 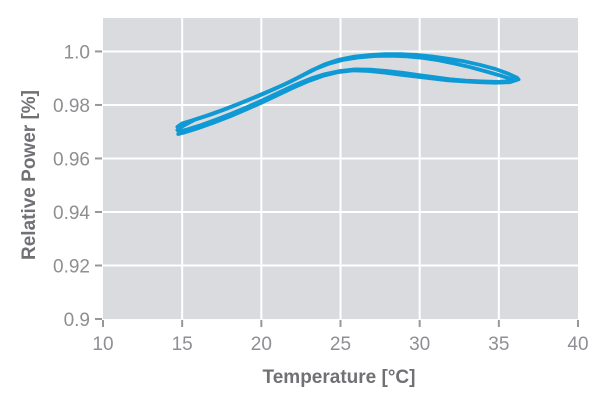 I want to click on y-tick-label: 0.96, so click(x=71, y=159).